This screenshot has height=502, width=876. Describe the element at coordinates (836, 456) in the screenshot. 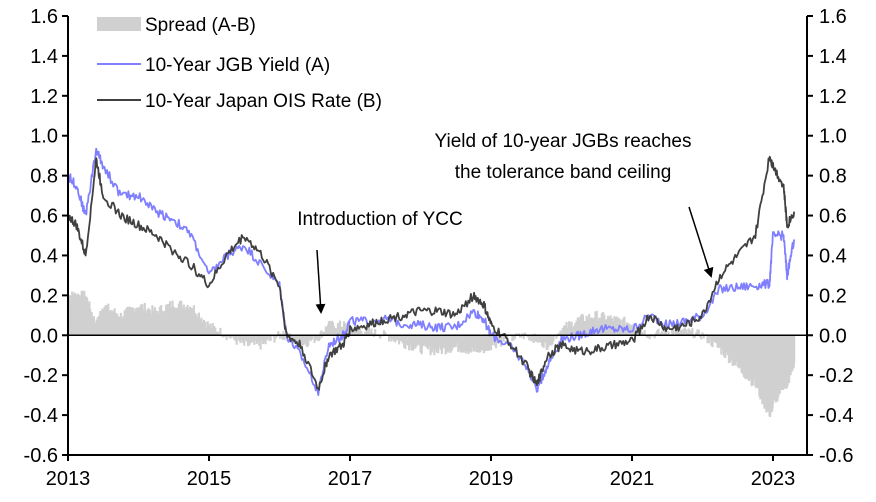

I see `y-tick-label-right: -0.6` at that location.